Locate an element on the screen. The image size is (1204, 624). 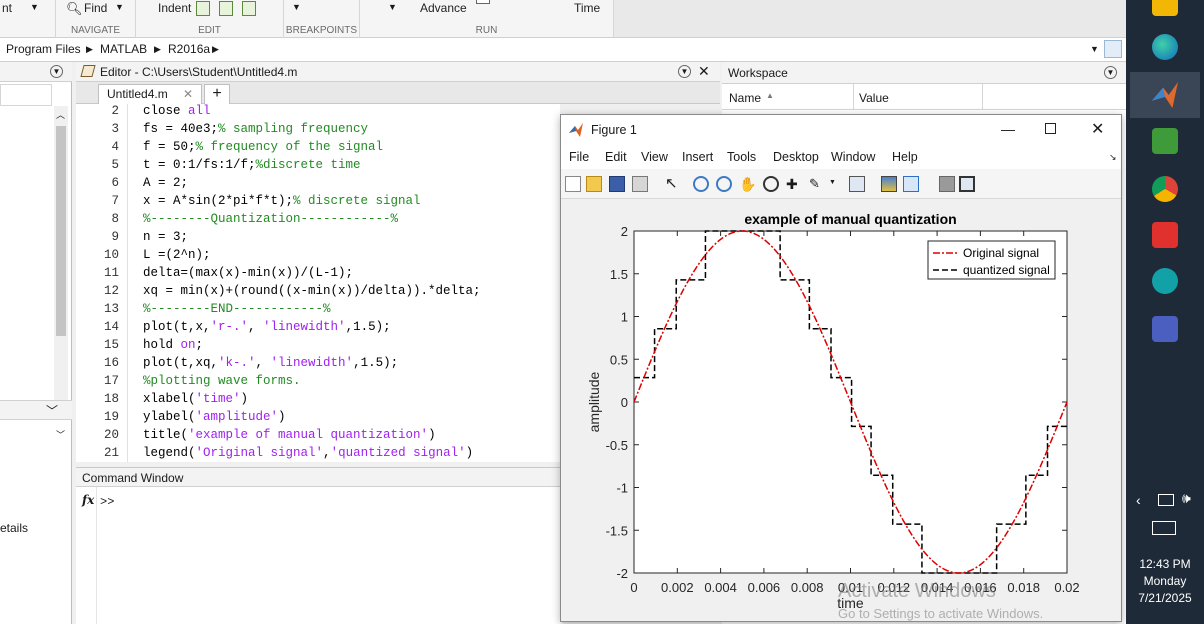
breadcrumb-version: R2016a is located at coordinates (189, 49).